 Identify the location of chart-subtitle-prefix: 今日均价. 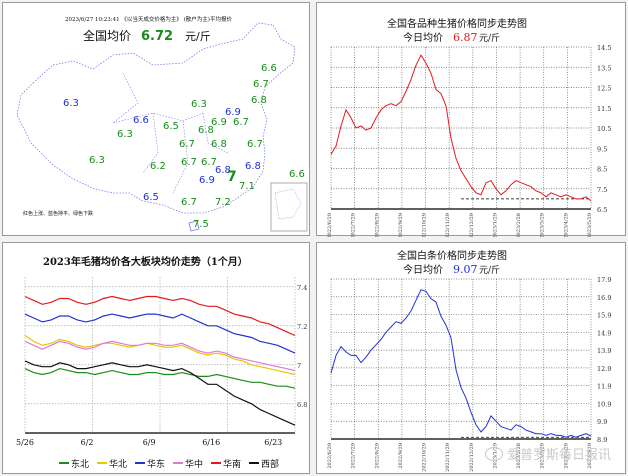
(423, 269).